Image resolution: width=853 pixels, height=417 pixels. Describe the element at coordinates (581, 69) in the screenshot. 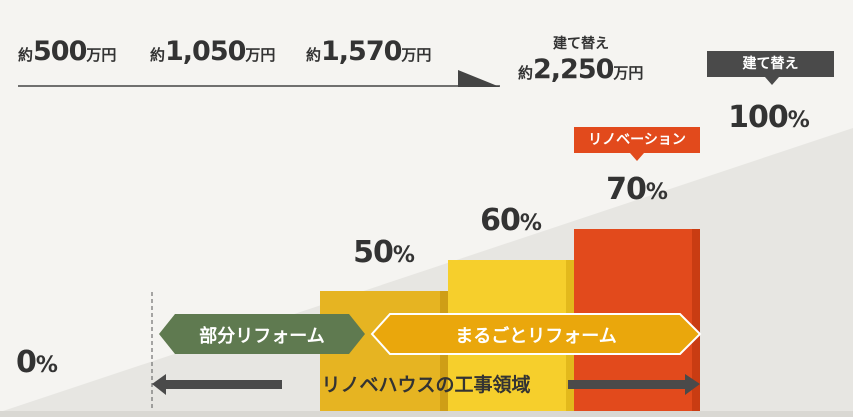

I see `price-rebuild: 約2,250万円` at that location.